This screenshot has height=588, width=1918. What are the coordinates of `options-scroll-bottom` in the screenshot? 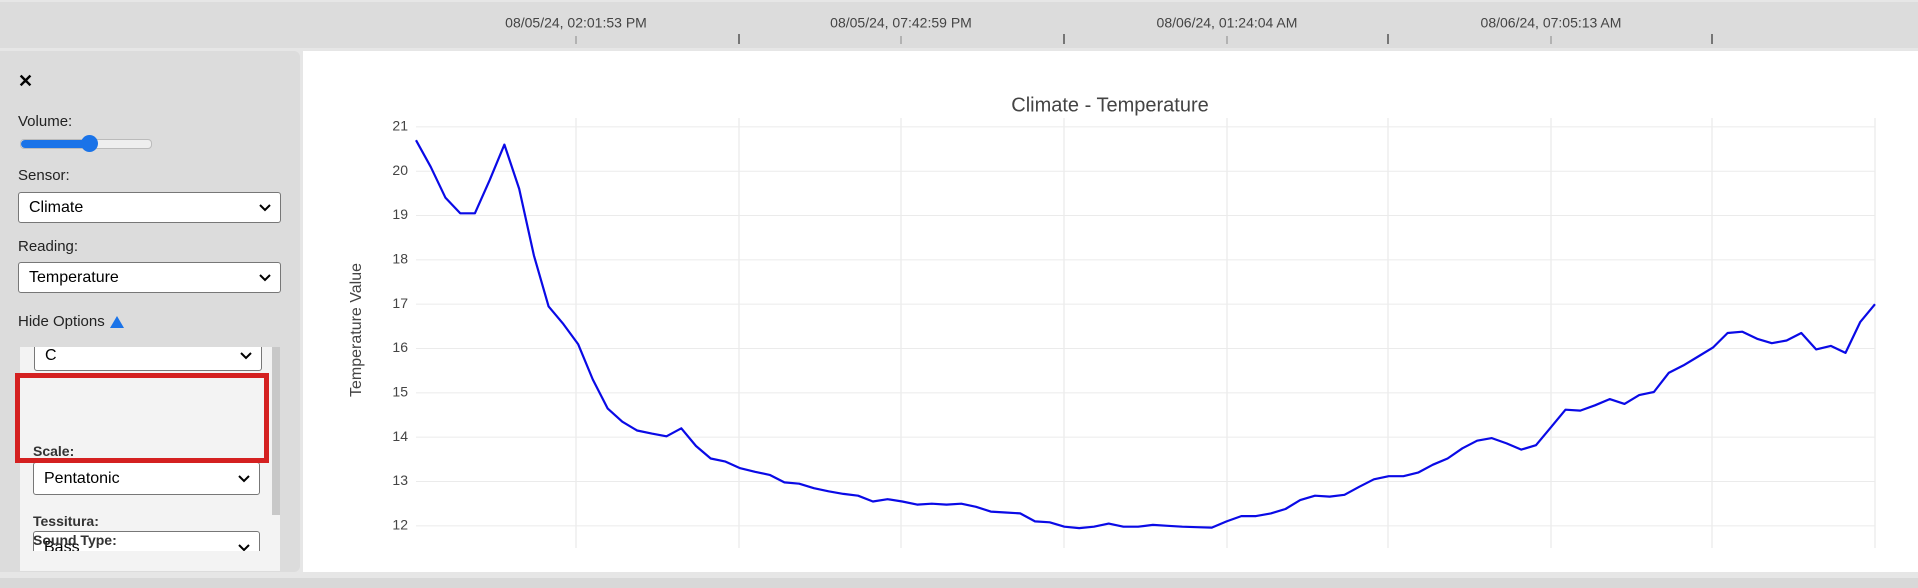 It's located at (150, 561).